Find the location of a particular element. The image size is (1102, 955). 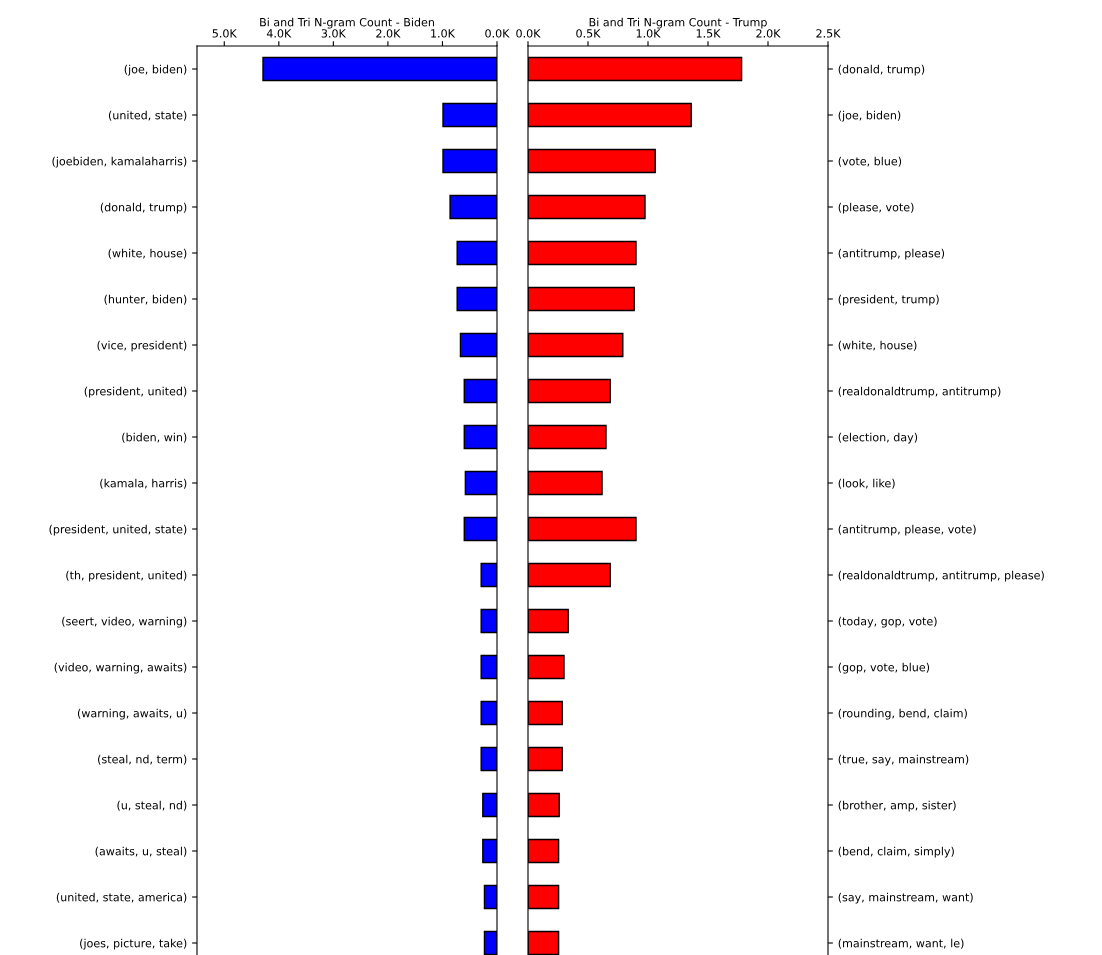

y-tick-label: (president, trump) is located at coordinates (888, 300).